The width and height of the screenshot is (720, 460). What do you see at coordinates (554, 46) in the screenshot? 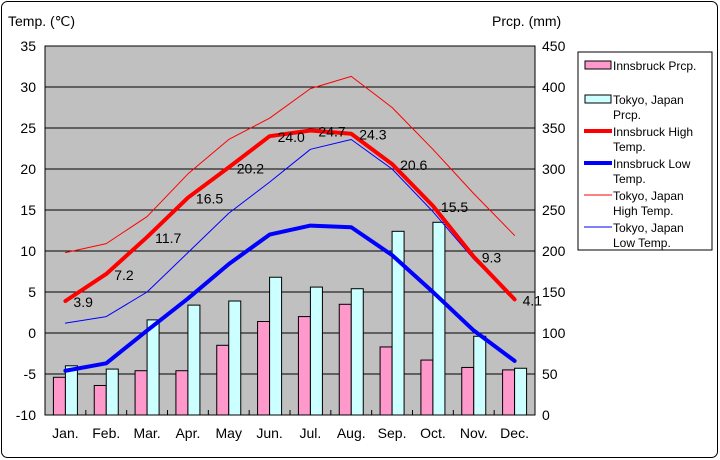
I see `right-tick-label: 450` at bounding box center [554, 46].